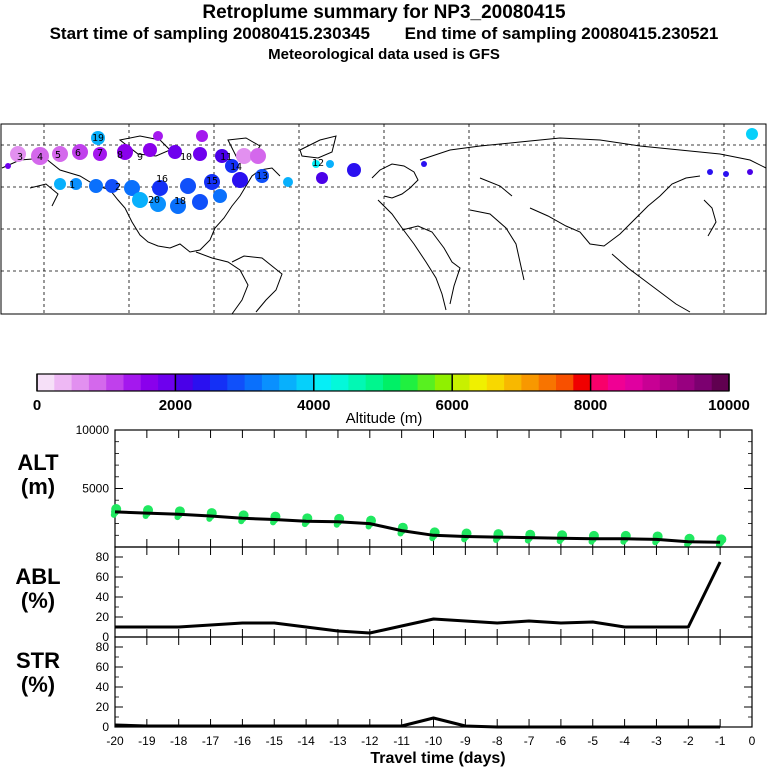  I want to click on x-tick-label: -12, so click(370, 741).